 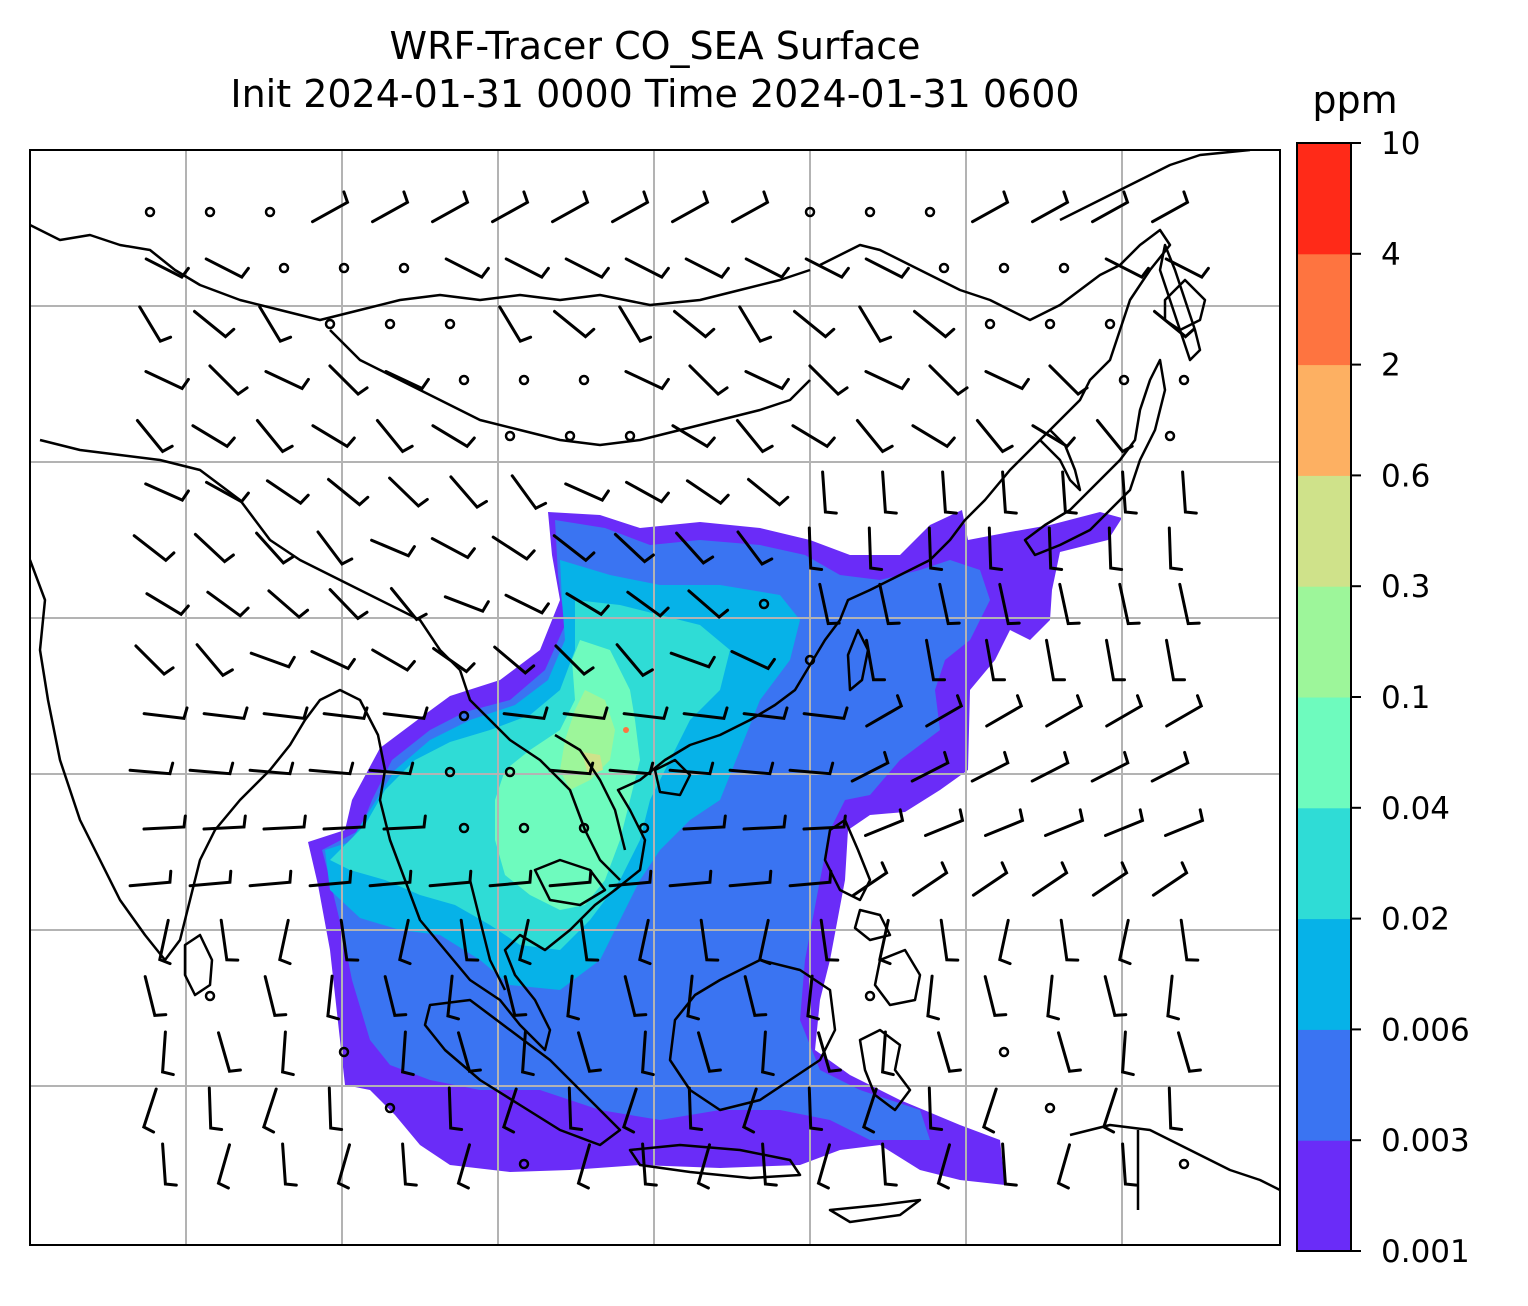 What do you see at coordinates (1391, 366) in the screenshot?
I see `colorbar-tick-label: 2` at bounding box center [1391, 366].